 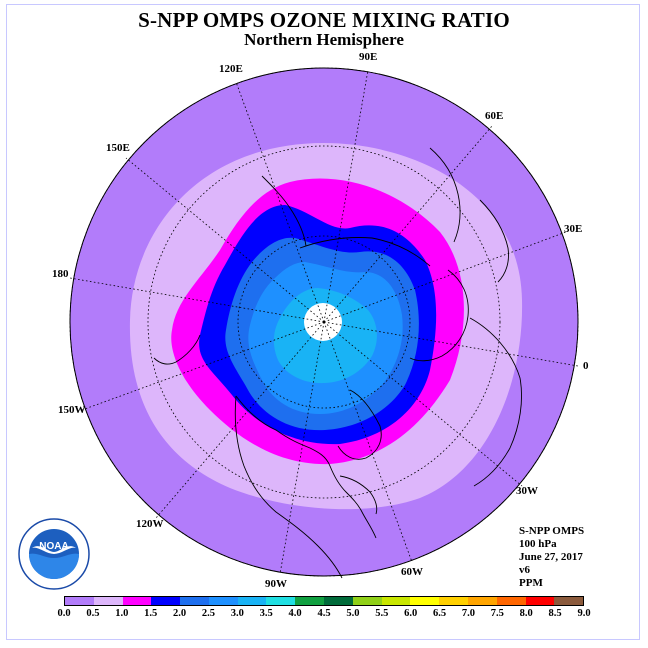 What do you see at coordinates (324, 39) in the screenshot?
I see `map-subtitle: Northern Hemisphere` at bounding box center [324, 39].